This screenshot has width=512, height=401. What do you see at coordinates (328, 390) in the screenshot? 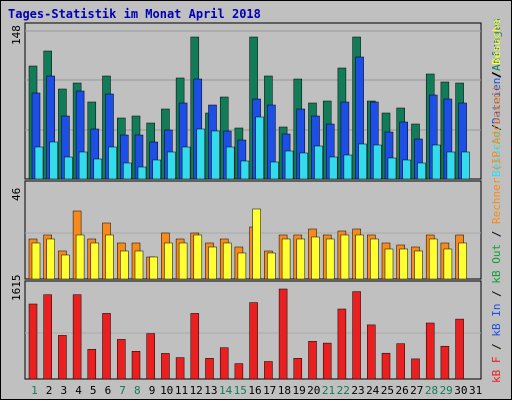
I see `x-tick-label: 21` at bounding box center [328, 390].